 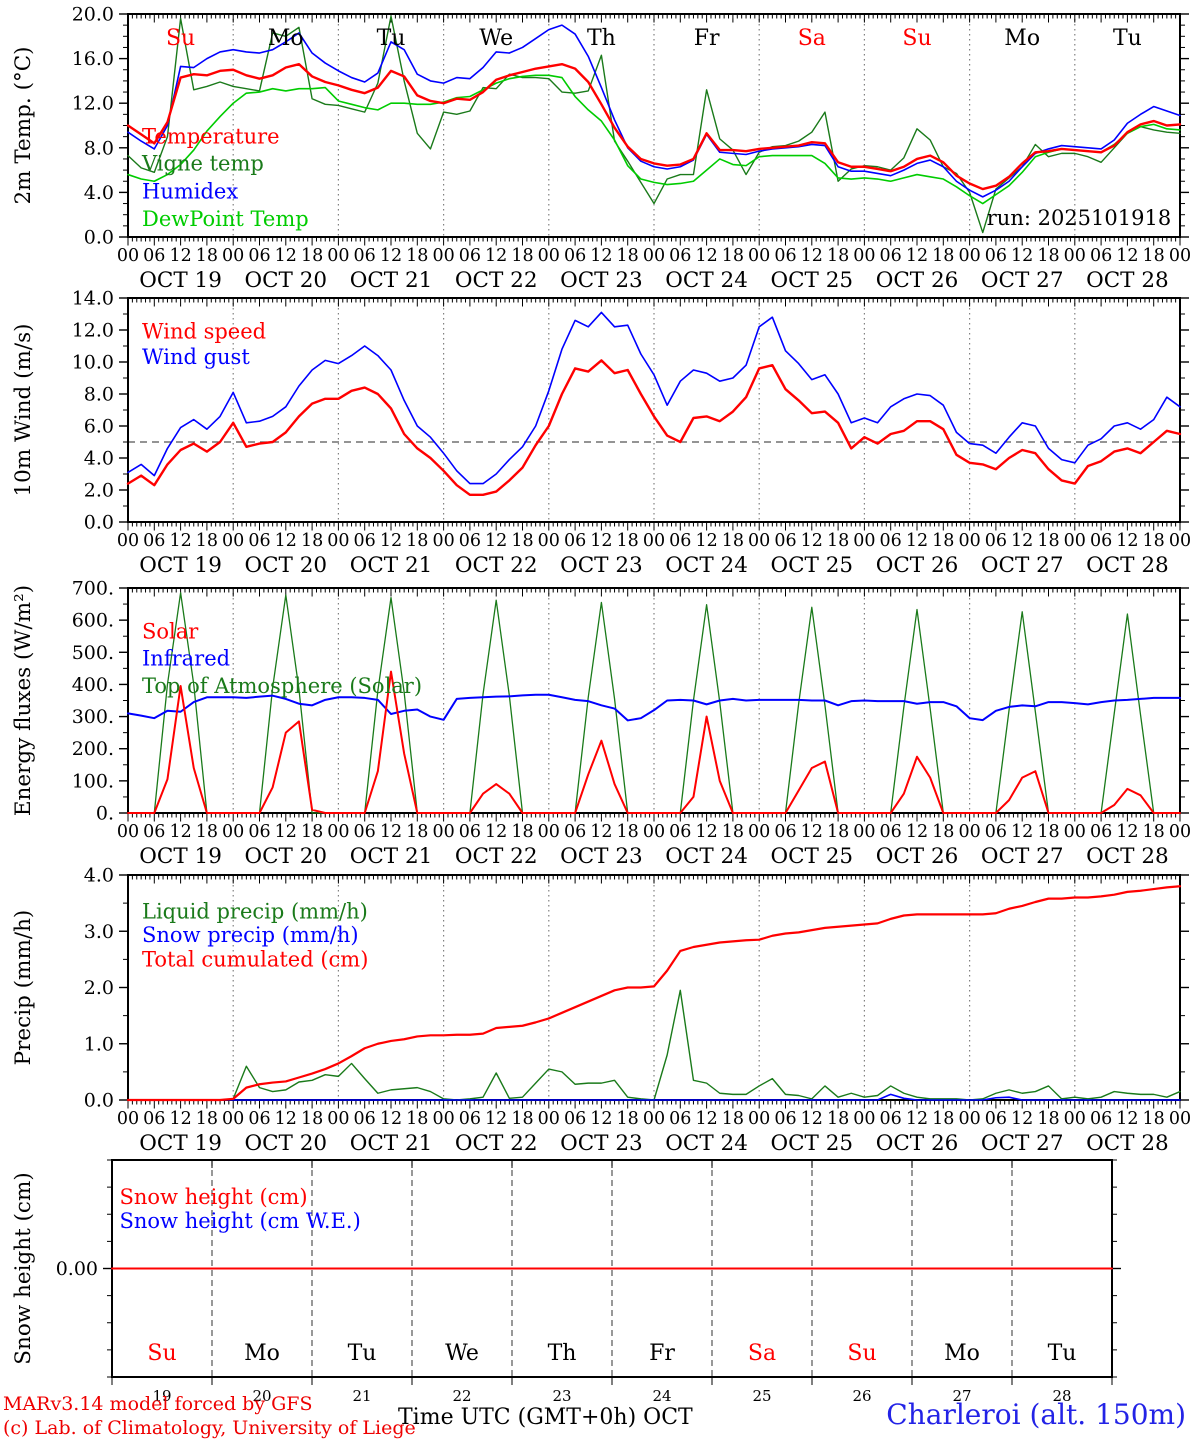 What do you see at coordinates (255, 959) in the screenshot?
I see `legend-total-cumulated-cm-: Total cumulated (cm)` at bounding box center [255, 959].